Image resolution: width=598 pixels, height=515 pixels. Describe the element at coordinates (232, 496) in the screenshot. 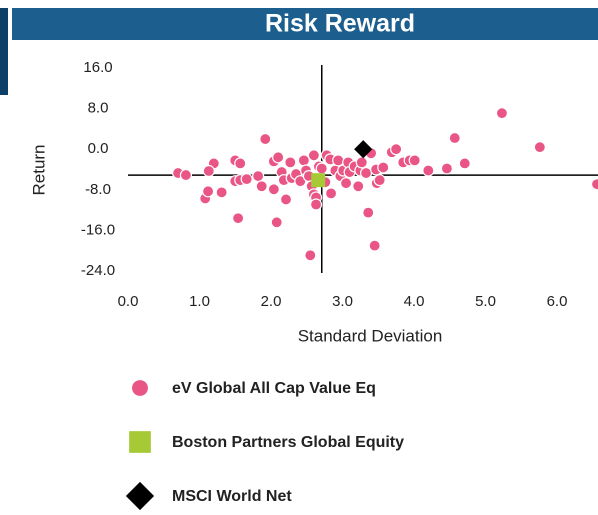

I see `legend-label: MSCI World Net` at that location.